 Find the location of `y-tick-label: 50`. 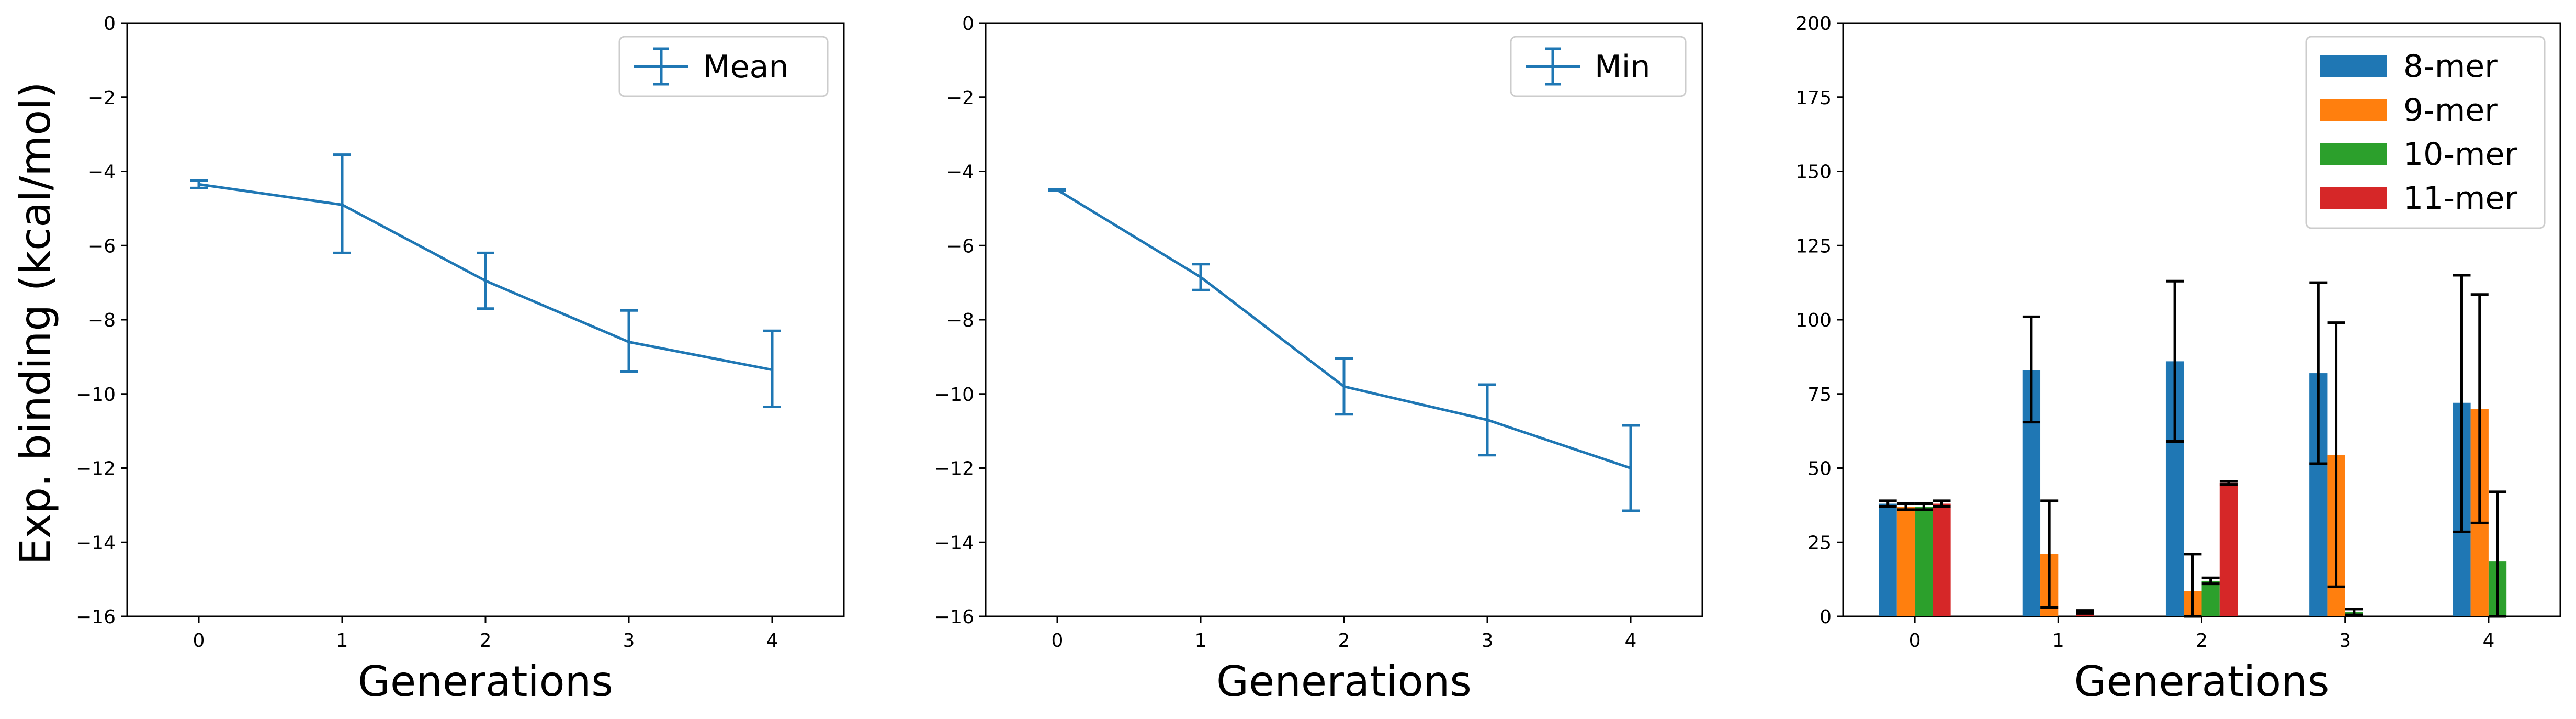

y-tick-label: 50 is located at coordinates (1819, 469).